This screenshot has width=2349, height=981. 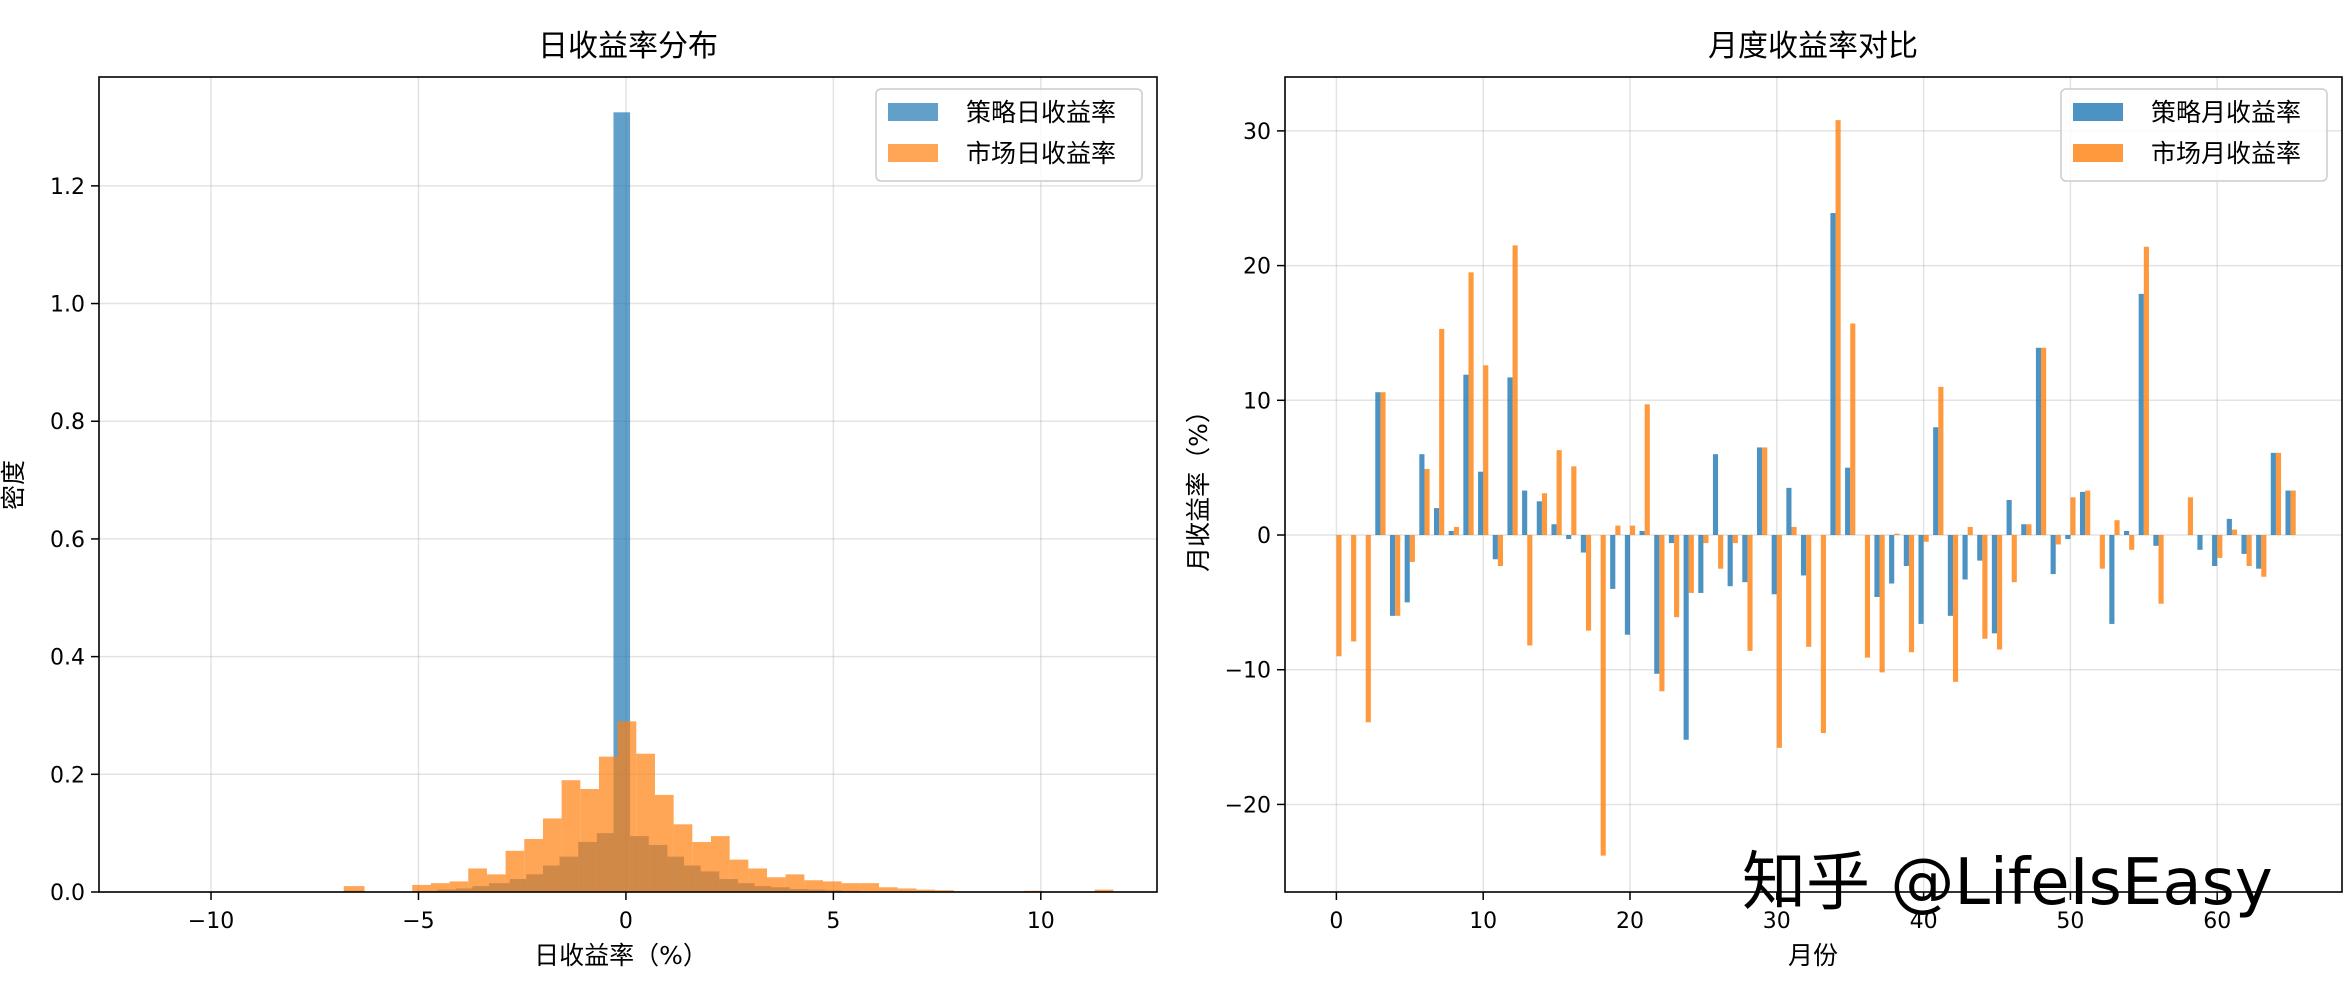 I want to click on monthly-x-label: 月份, so click(x=1813, y=955).